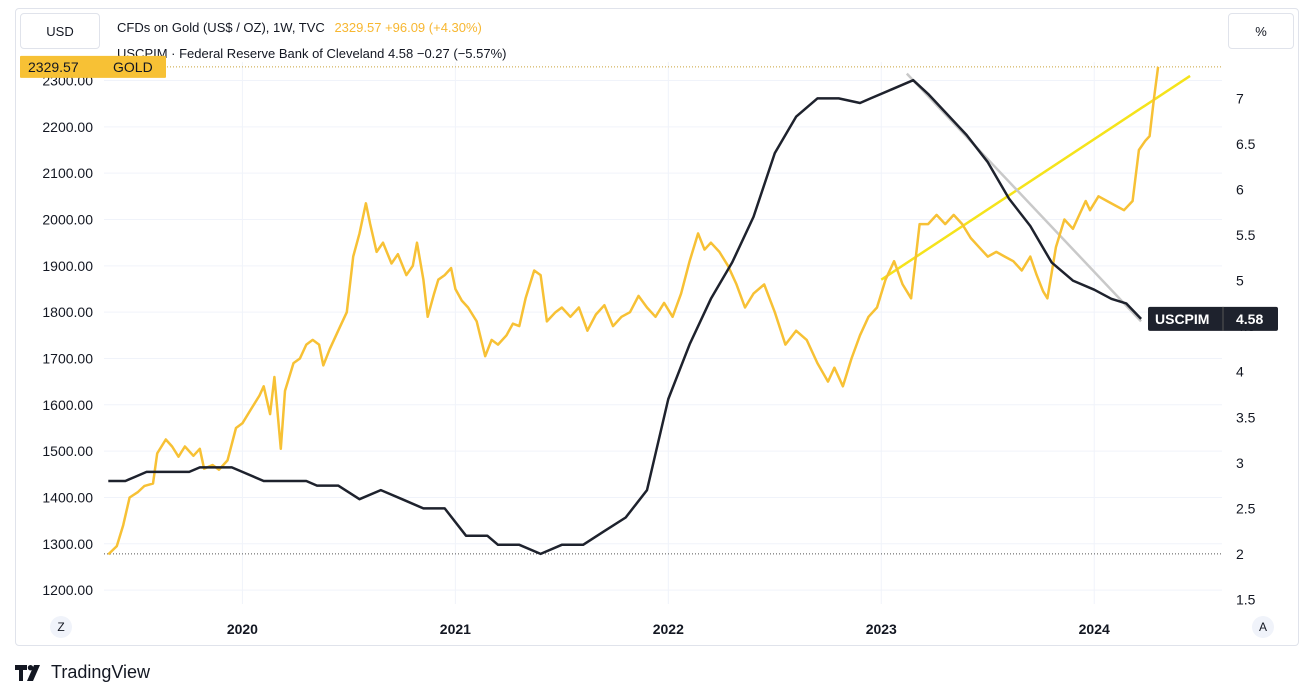  What do you see at coordinates (101, 672) in the screenshot?
I see `brand-name: TradingView` at bounding box center [101, 672].